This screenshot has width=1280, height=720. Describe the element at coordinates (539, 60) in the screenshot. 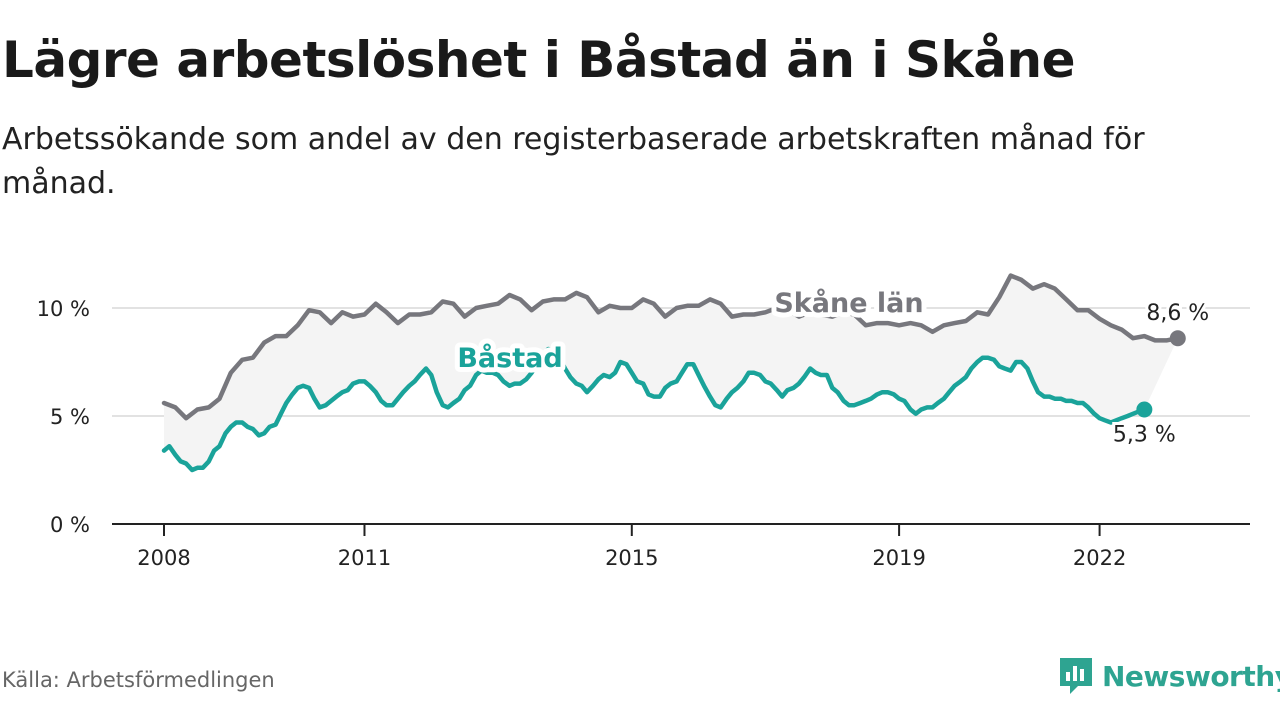

I see `chart-title: Lägre arbetslöshet i Båstad än i Skåne` at that location.